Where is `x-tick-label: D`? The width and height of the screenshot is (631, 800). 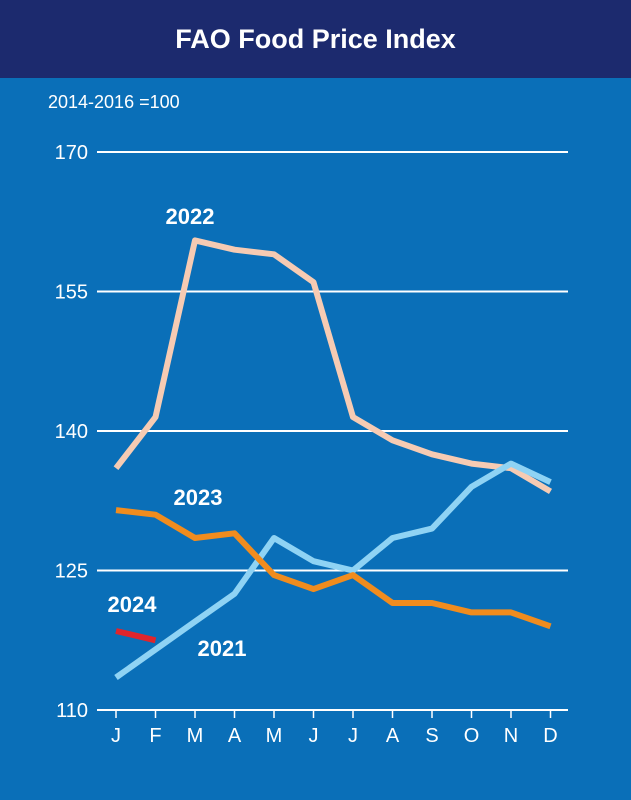 x-tick-label: D is located at coordinates (550, 736).